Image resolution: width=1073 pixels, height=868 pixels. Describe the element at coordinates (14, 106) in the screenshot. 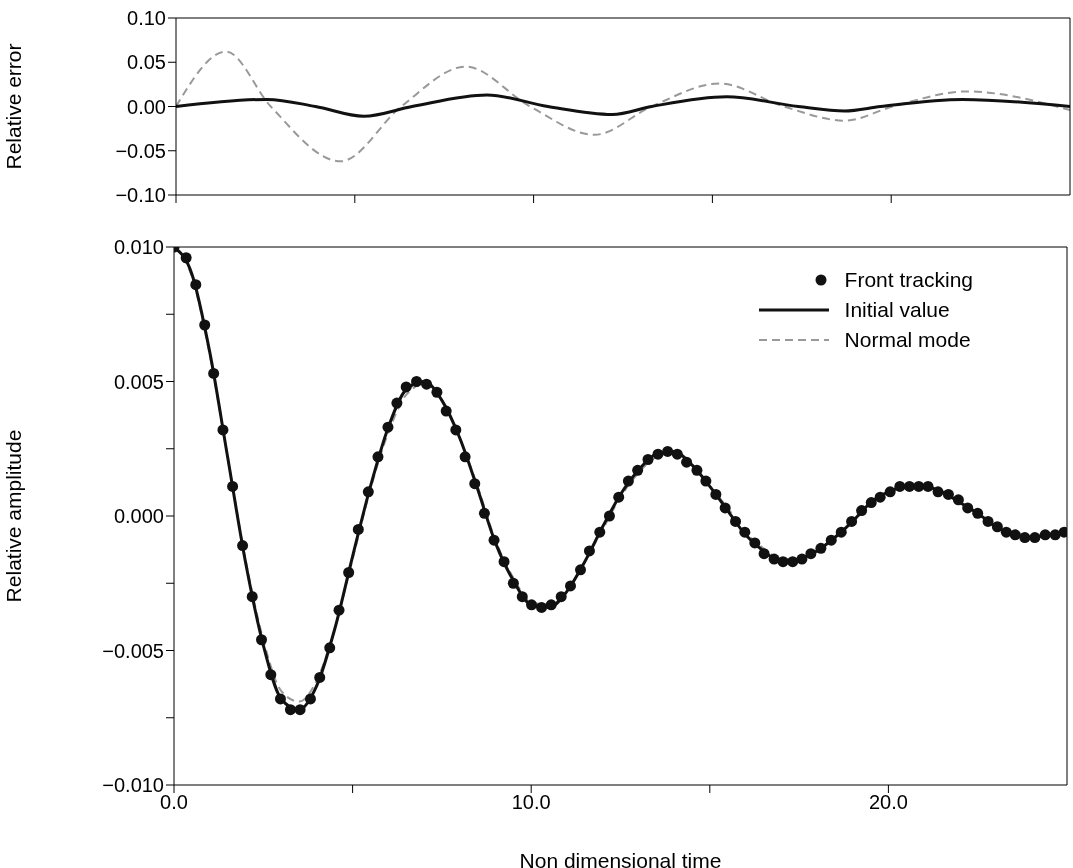

I see `y-axis-title: Relative error` at that location.